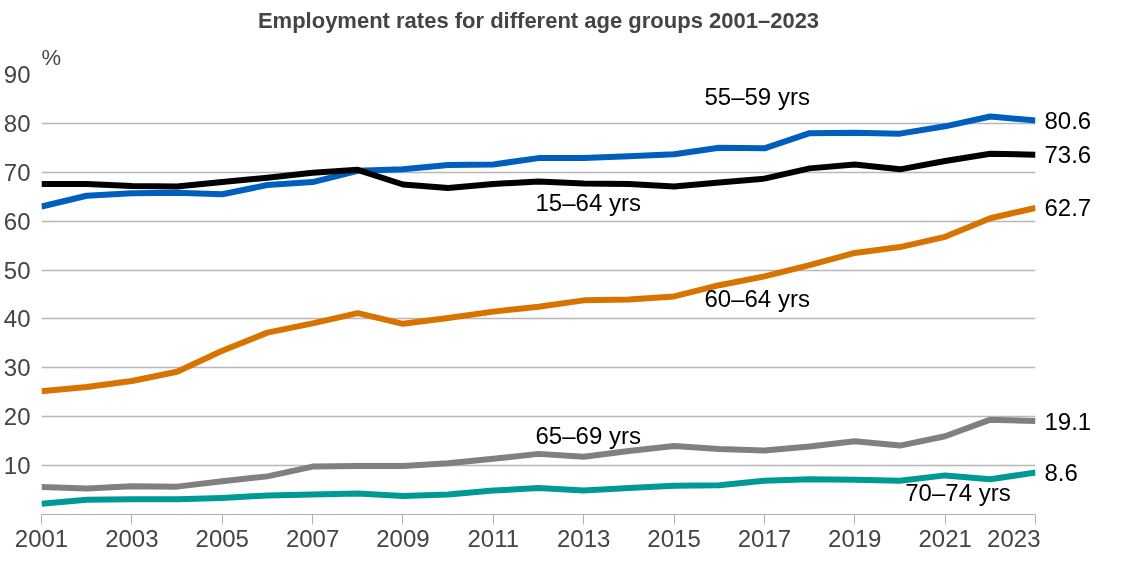 The image size is (1128, 567). I want to click on x-tick-label: 2017, so click(764, 538).